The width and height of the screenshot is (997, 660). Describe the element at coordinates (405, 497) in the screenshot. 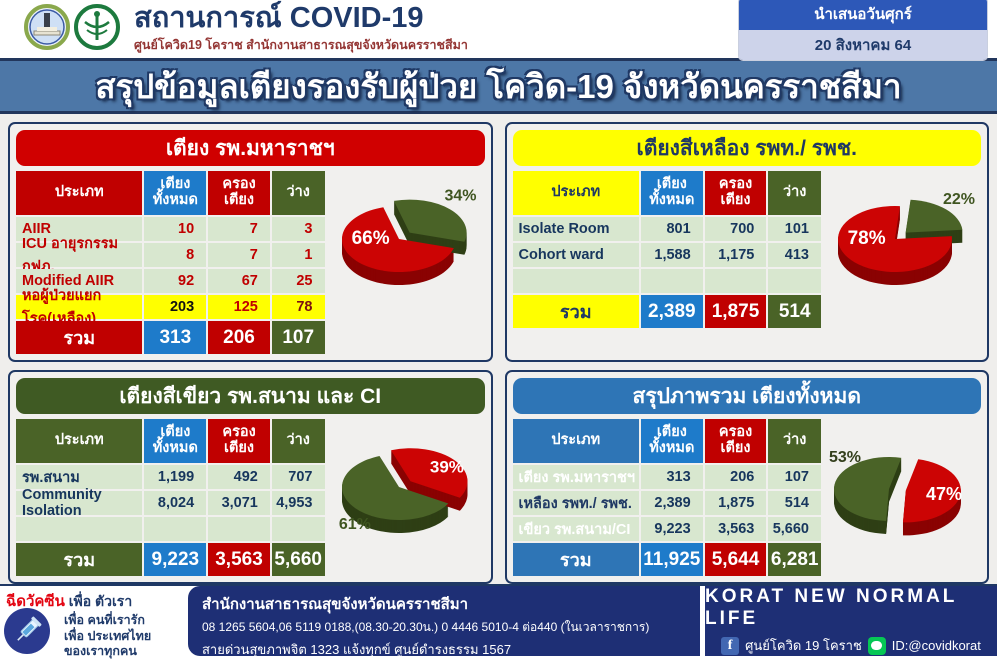

I see `pie-chart-green-beds: 61% 39%` at that location.